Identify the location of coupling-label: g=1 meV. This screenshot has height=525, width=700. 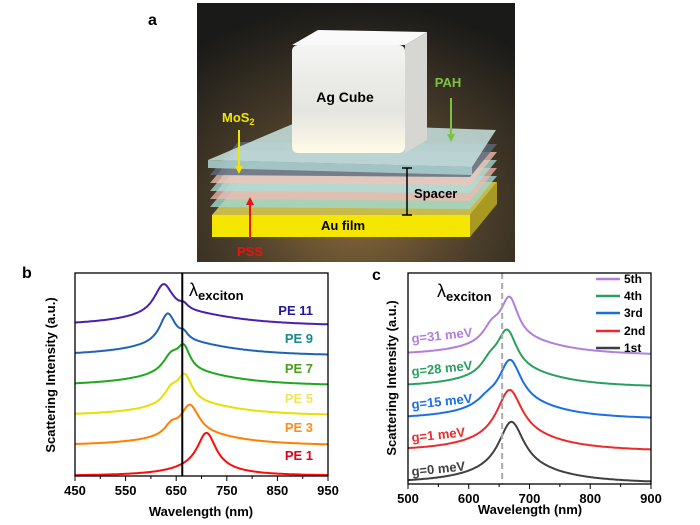
(438, 434).